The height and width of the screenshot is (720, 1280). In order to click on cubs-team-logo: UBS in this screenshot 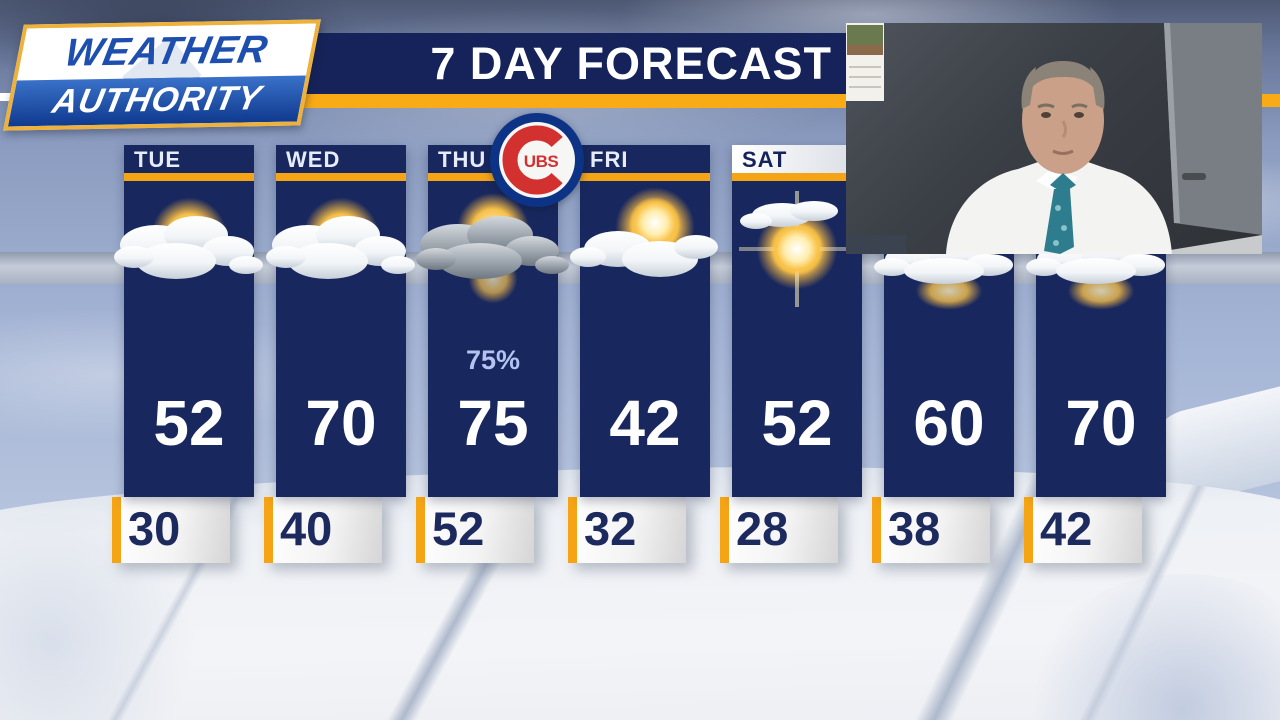, I will do `click(537, 160)`.